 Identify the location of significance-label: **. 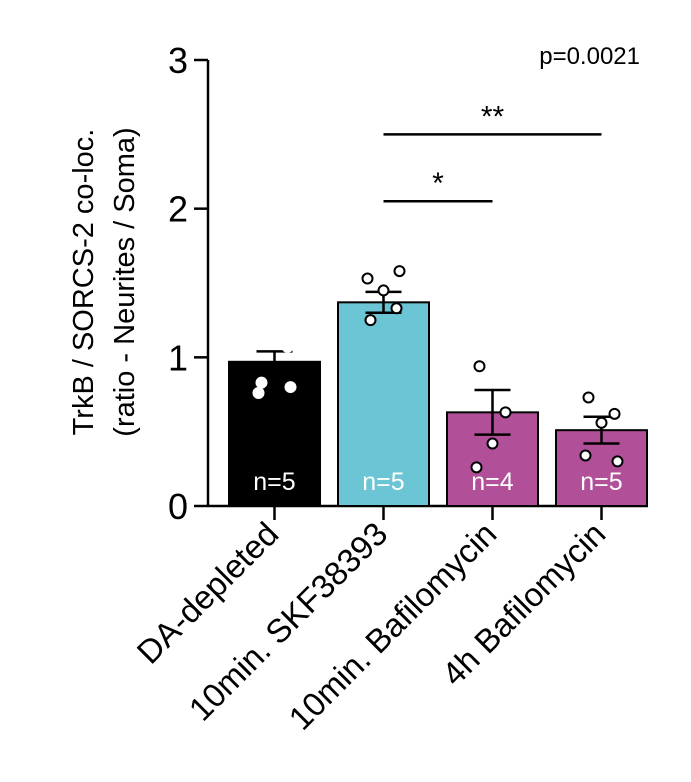
(493, 116).